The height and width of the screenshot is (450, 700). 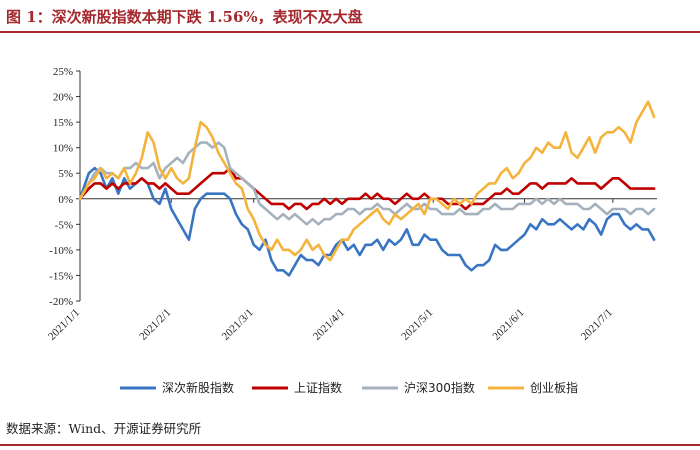 I want to click on y-tick-label: 5%, so click(x=65, y=174).